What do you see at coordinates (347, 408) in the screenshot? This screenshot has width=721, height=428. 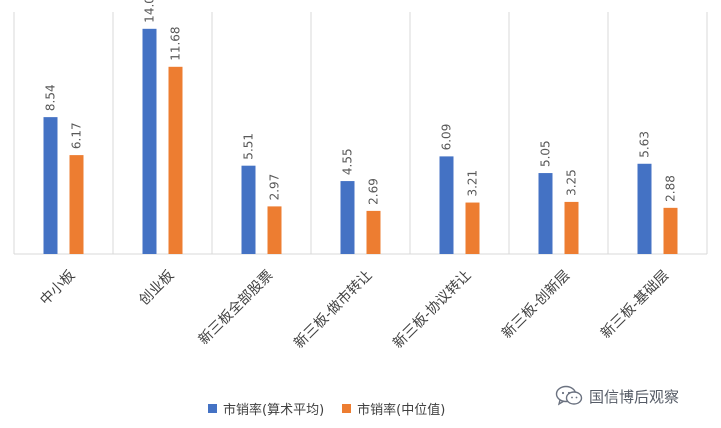 I see `legend-swatch-median` at bounding box center [347, 408].